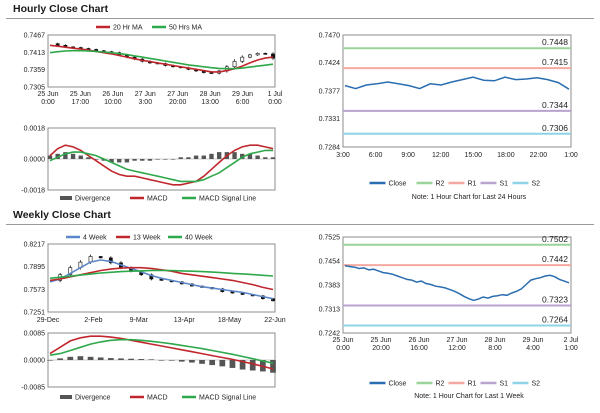  I want to click on weekly-levels-level-label-s2: 0.7264, so click(555, 320).